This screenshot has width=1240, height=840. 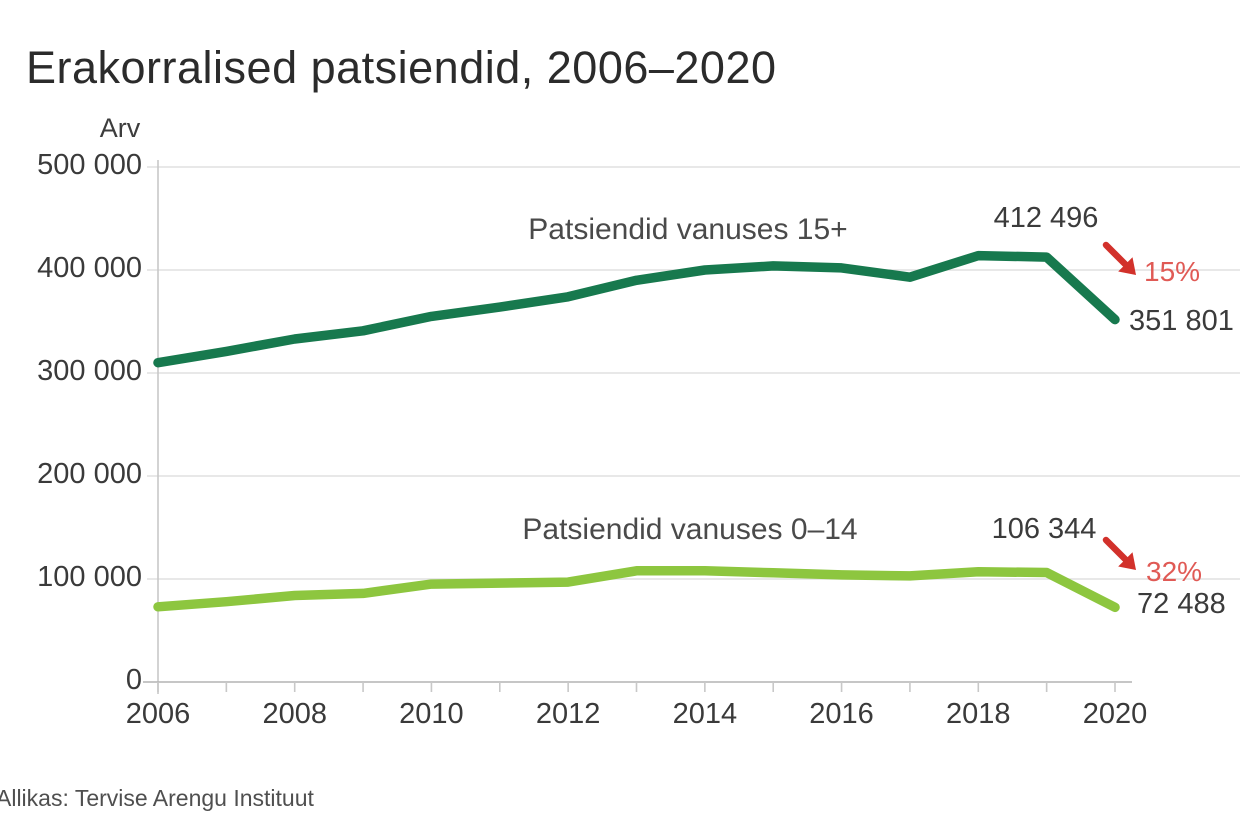 I want to click on series-label-0-14: Patsiendid vanuses 0–14, so click(x=690, y=529).